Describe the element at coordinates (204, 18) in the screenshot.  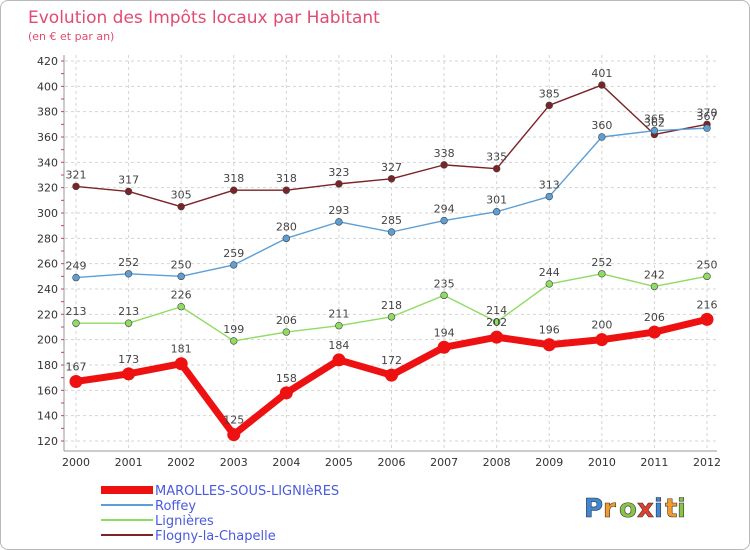
I see `chart-title: Evolution des Impôts locaux par Habitant` at that location.